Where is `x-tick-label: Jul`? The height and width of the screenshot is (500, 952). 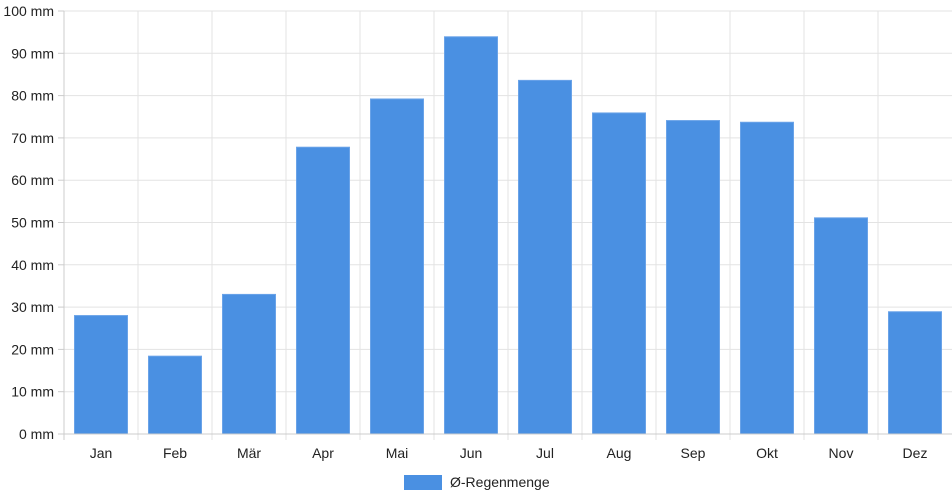 x-tick-label: Jul is located at coordinates (545, 453).